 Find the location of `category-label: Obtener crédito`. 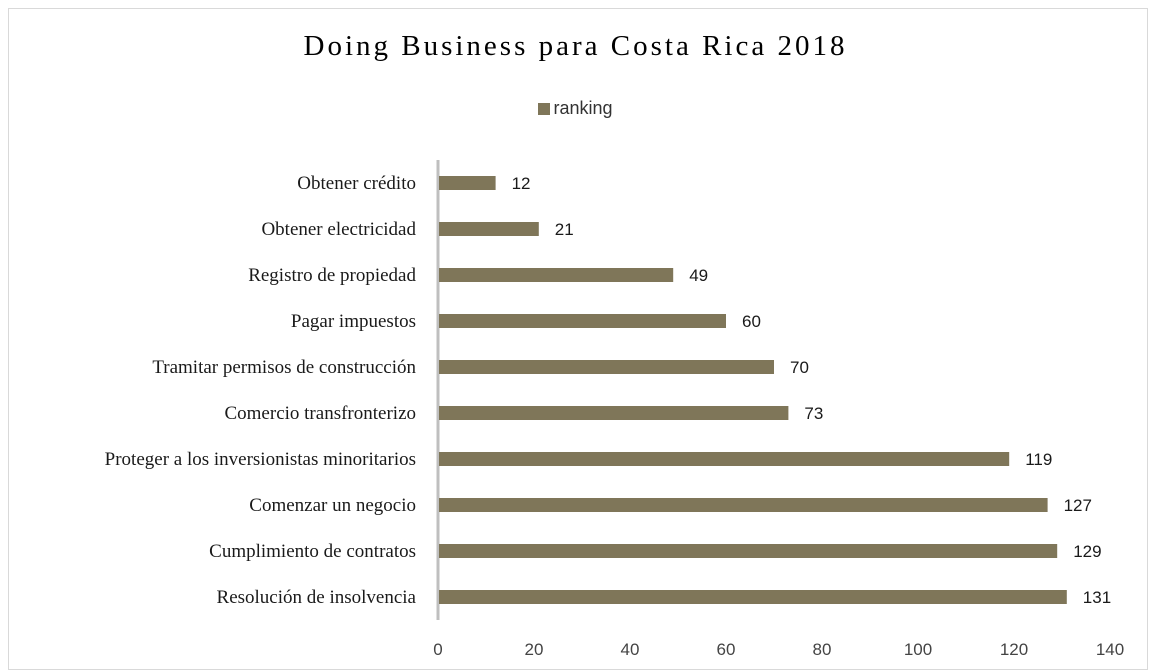

category-label: Obtener crédito is located at coordinates (356, 183).